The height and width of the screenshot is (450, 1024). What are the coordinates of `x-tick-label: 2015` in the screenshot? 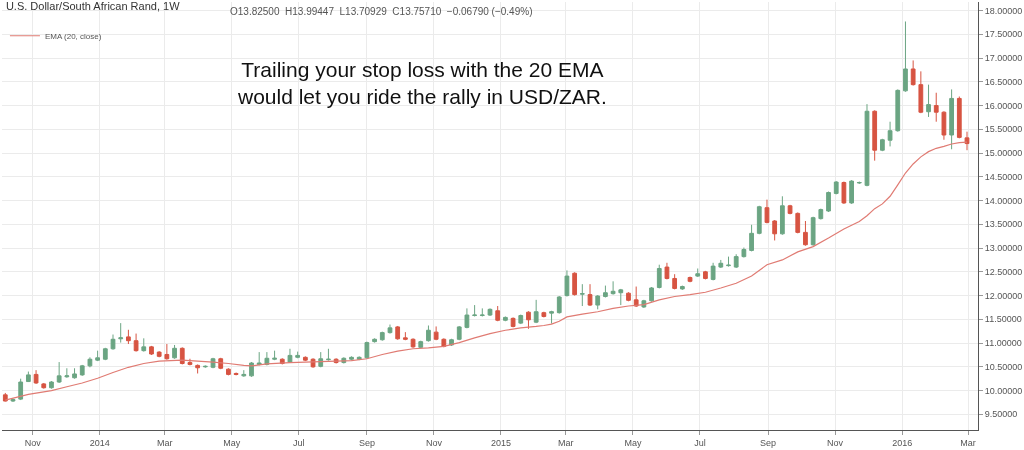 It's located at (501, 442).